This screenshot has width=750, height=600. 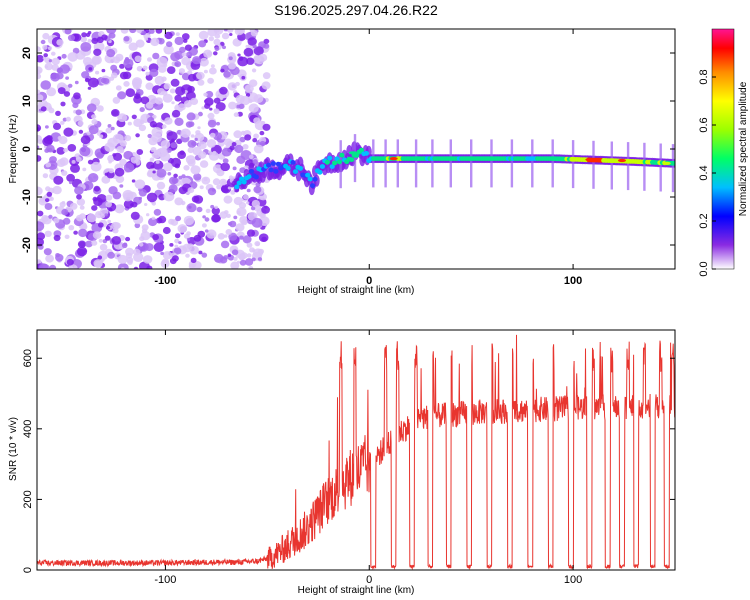 I want to click on signal-hotspot, so click(x=589, y=160).